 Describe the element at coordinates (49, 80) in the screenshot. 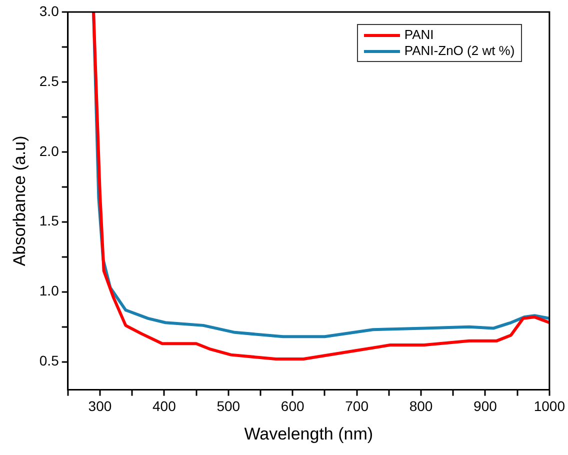

I see `y-tick-label: 2.5` at that location.